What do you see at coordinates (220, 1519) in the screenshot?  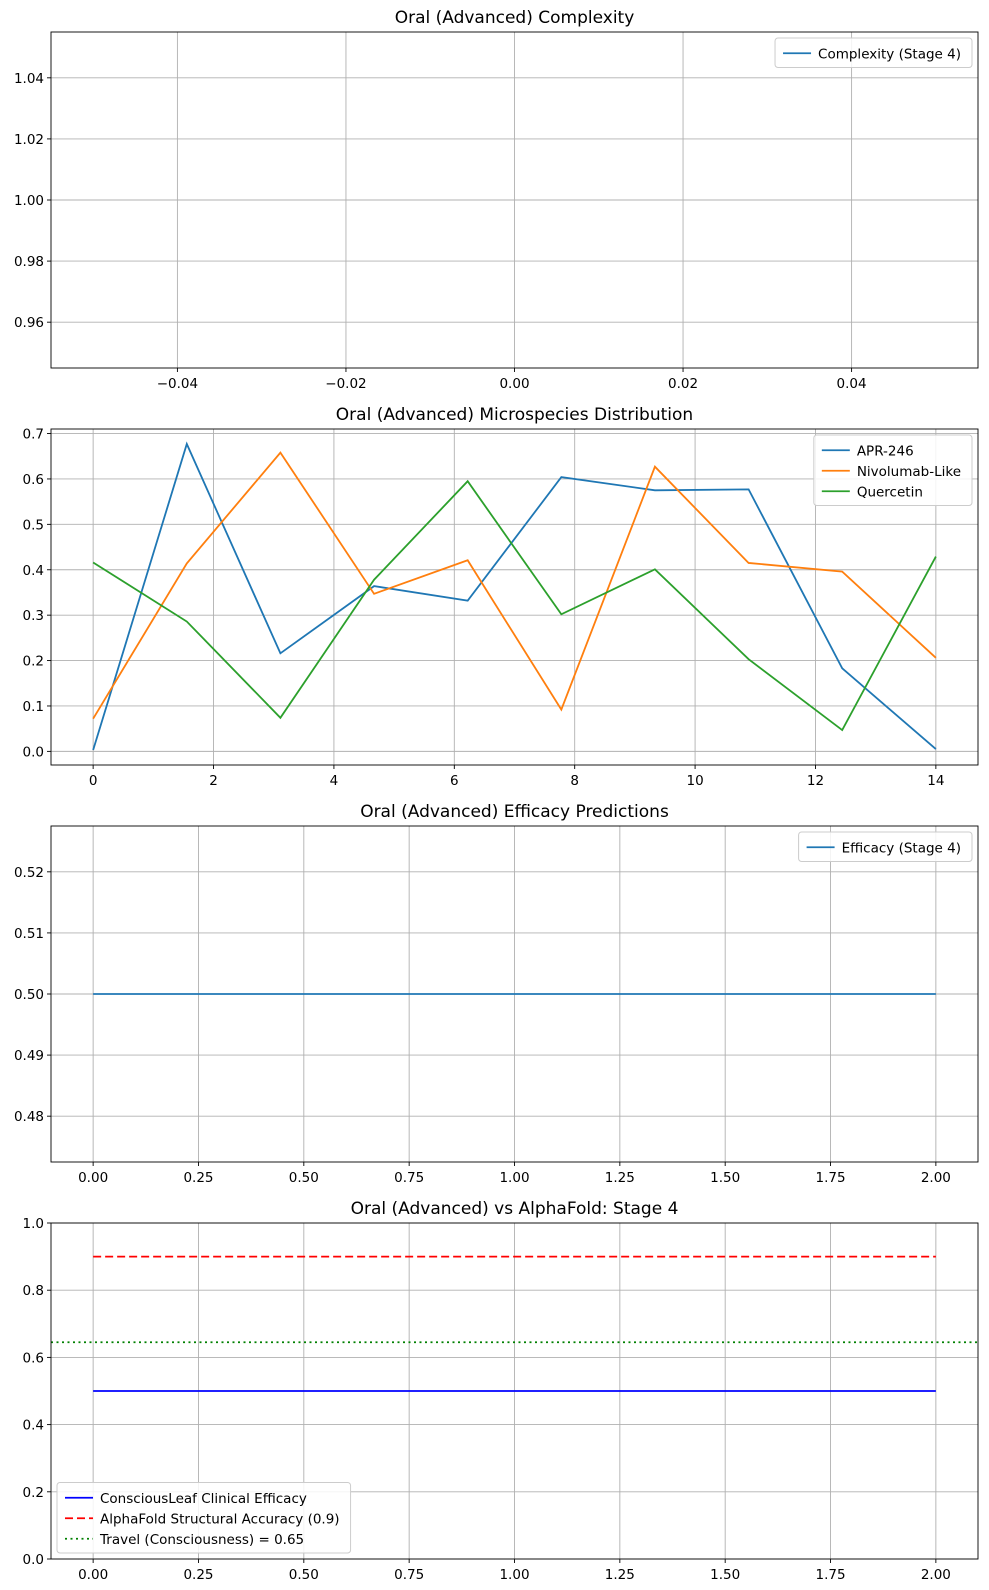 I see `legend-label: AlphaFold Structural Accuracy (0.9)` at bounding box center [220, 1519].